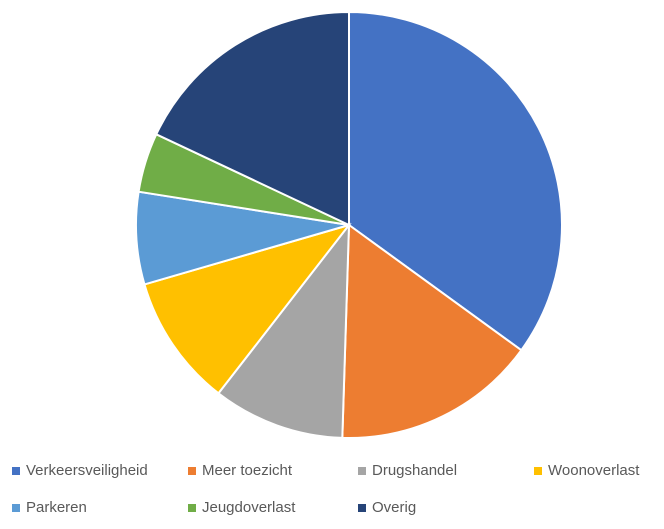  What do you see at coordinates (284, 330) in the screenshot?
I see `pie-slice-drugshandel` at bounding box center [284, 330].